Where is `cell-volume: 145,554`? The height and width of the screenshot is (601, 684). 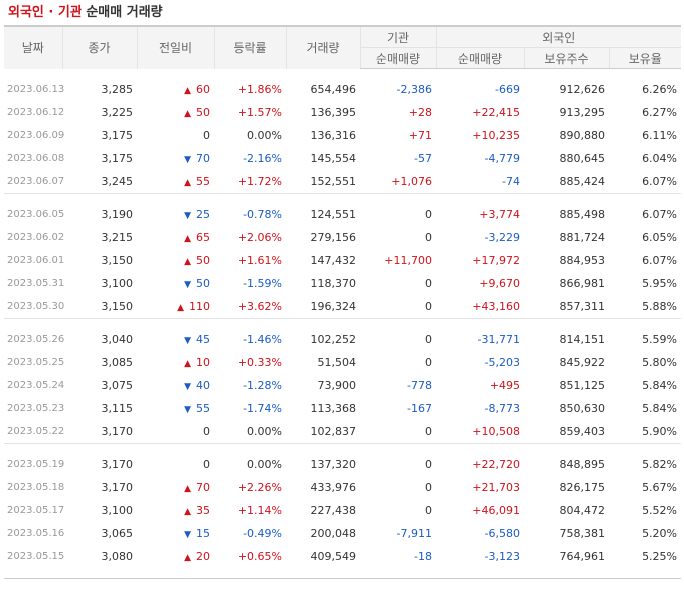
cell-volume: 145,554 is located at coordinates (333, 158).